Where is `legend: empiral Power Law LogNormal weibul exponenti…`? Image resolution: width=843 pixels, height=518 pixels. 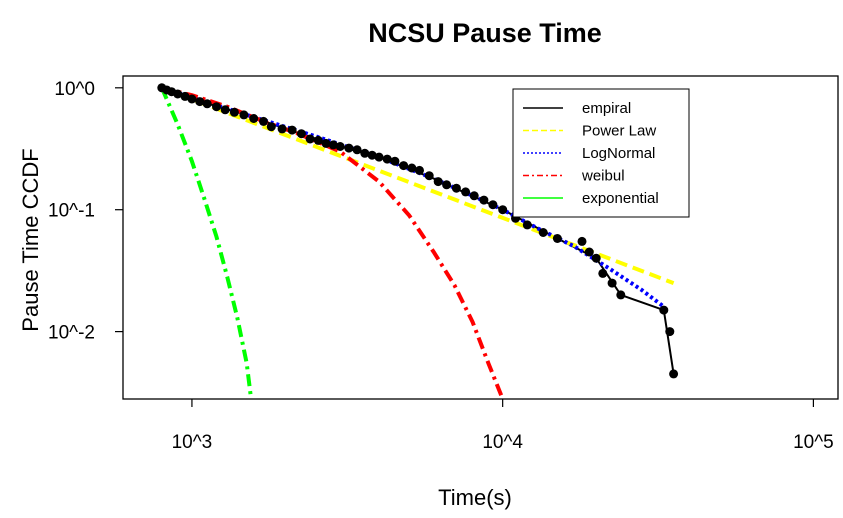 legend: empiral Power Law LogNormal weibul exponenti… is located at coordinates (601, 153).